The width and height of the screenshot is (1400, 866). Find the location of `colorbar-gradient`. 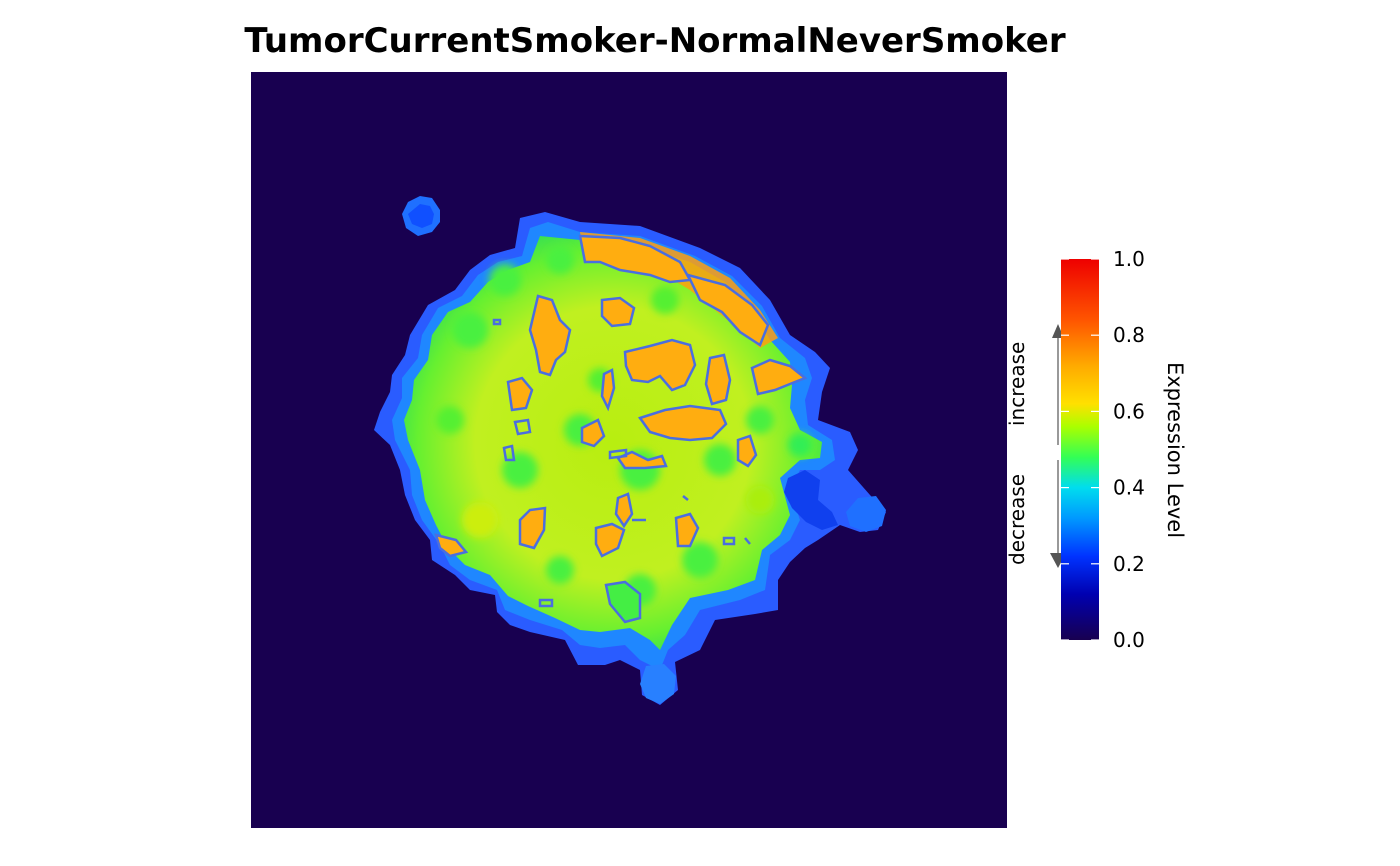

colorbar-gradient is located at coordinates (1080, 449).